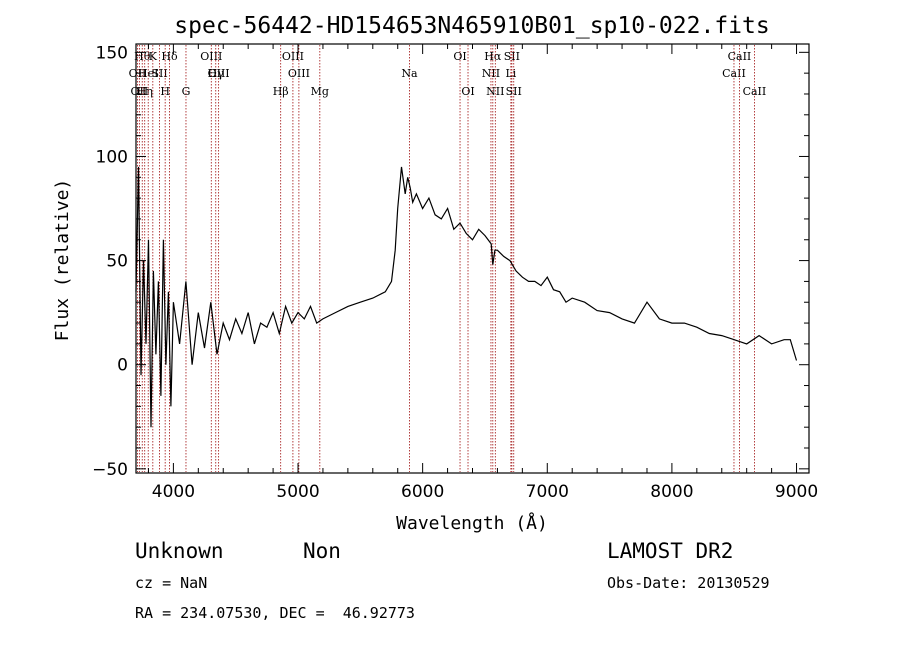 This screenshot has width=900, height=649. What do you see at coordinates (671, 492) in the screenshot?
I see `x-tick-label-4: 8000` at bounding box center [671, 492].